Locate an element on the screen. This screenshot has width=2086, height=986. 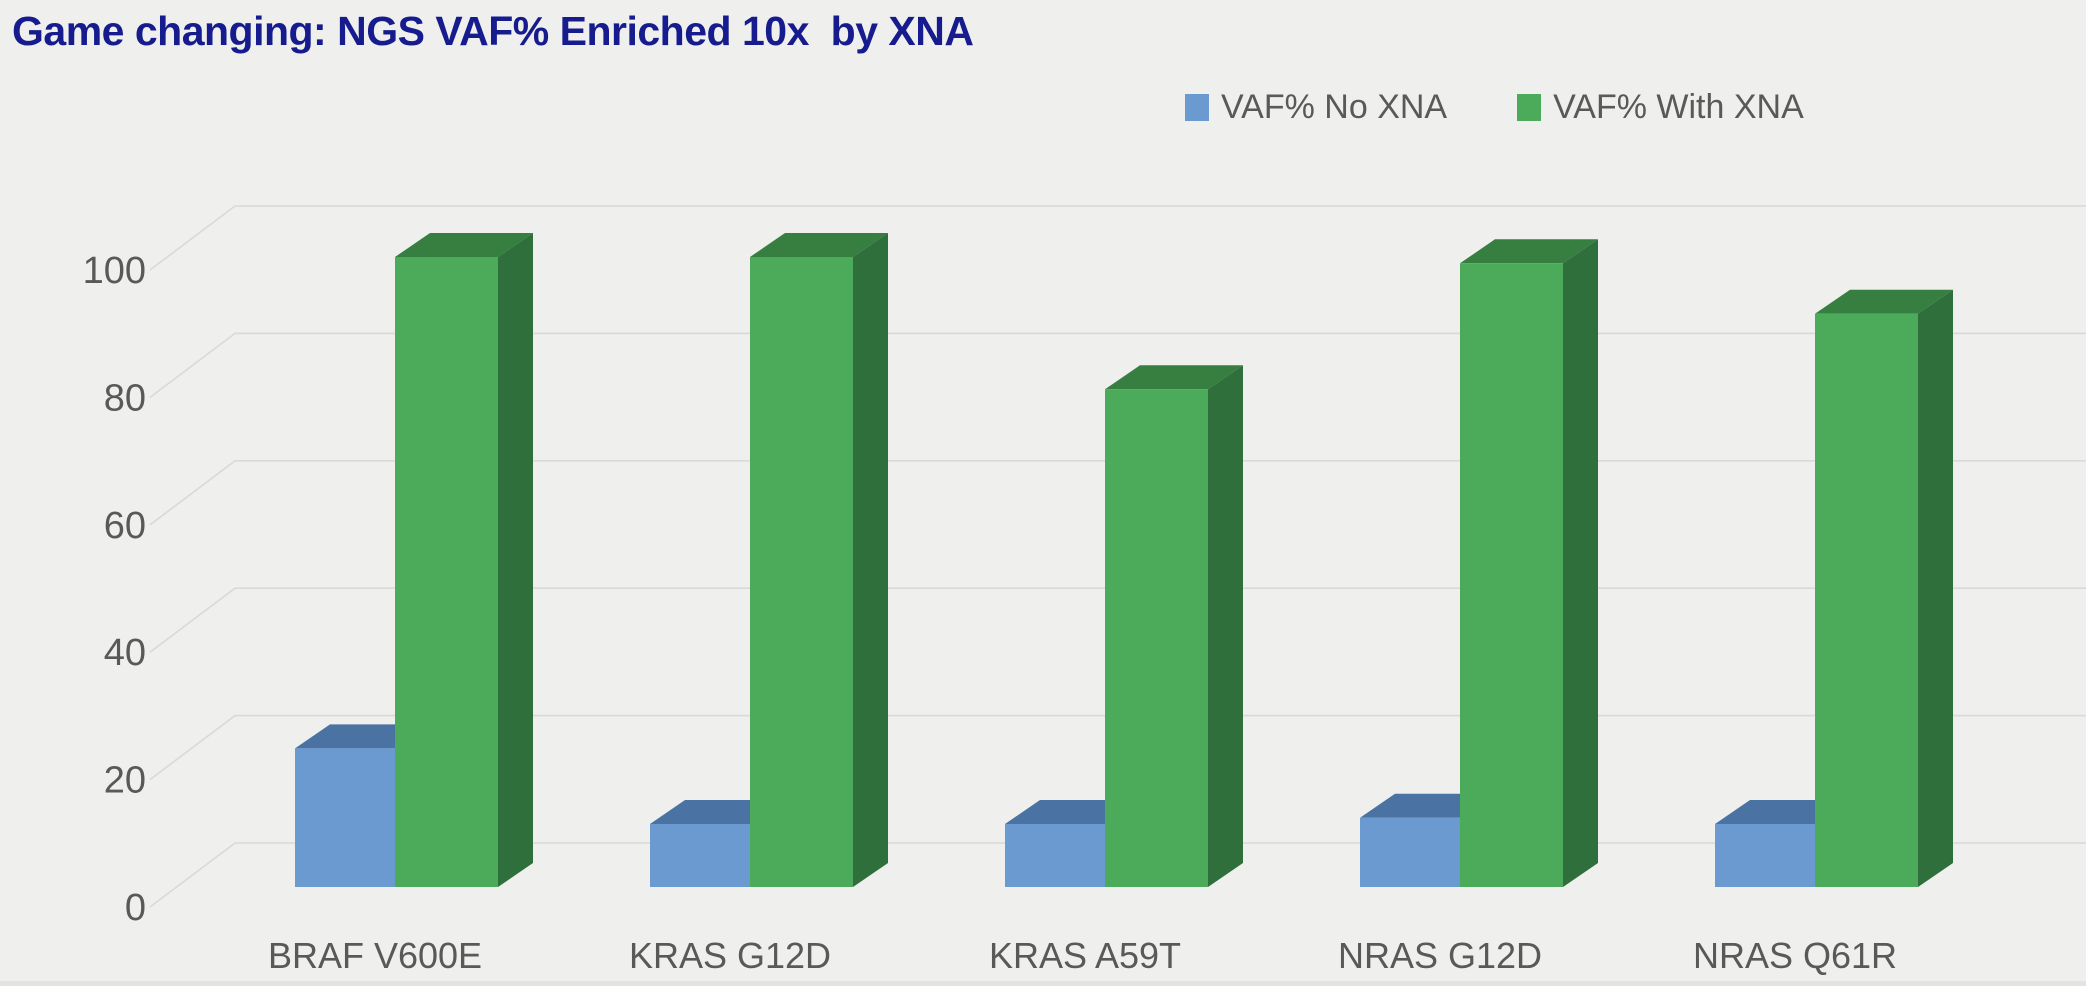
x-category-label-kras-a59t: KRAS A59T is located at coordinates (1085, 955).